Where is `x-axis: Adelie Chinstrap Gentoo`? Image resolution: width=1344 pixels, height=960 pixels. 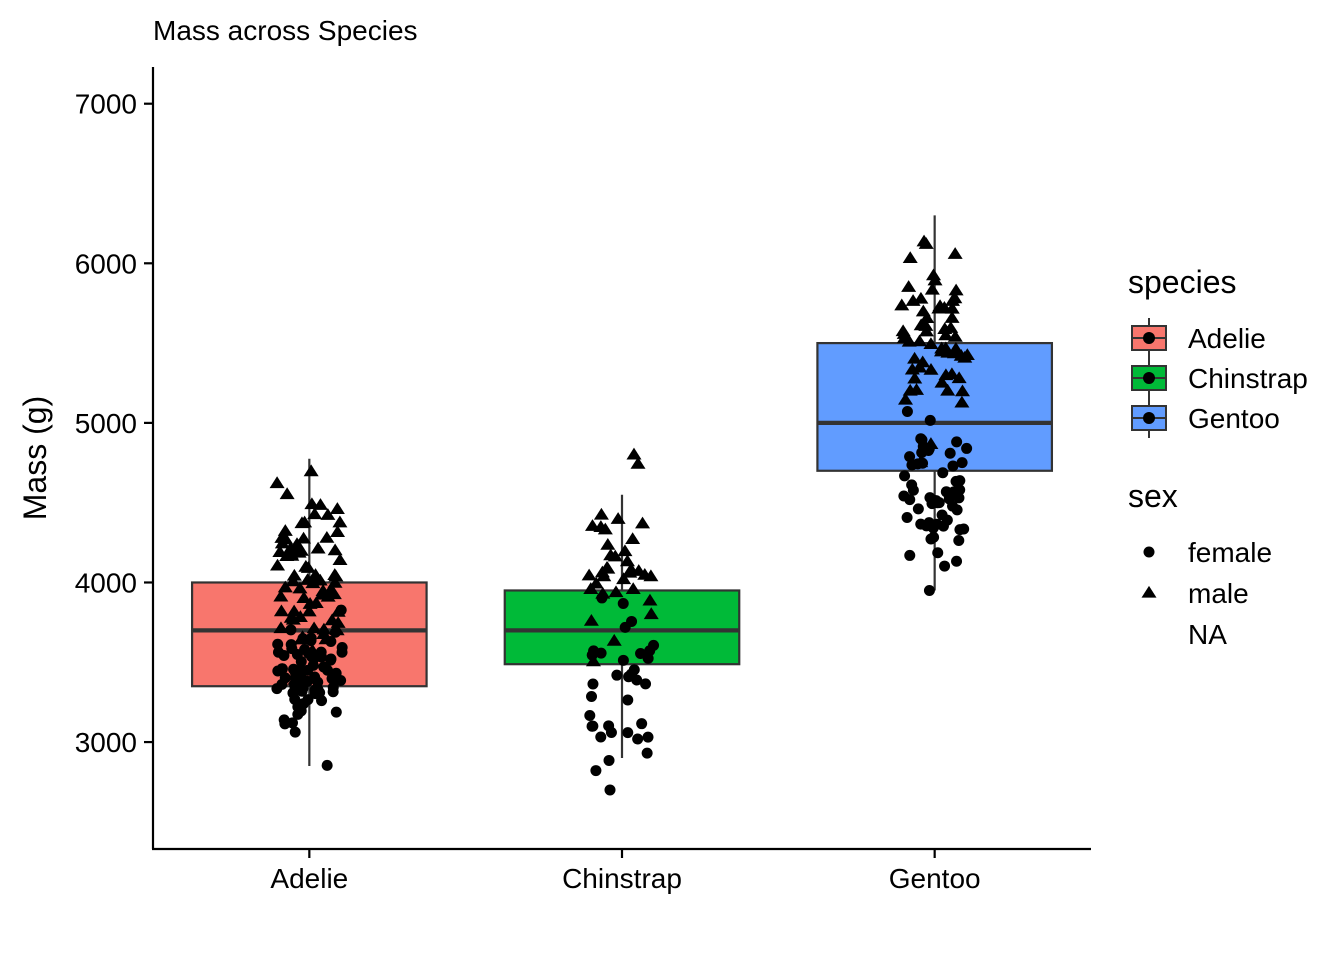
x-axis: Adelie Chinstrap Gentoo is located at coordinates (625, 871).